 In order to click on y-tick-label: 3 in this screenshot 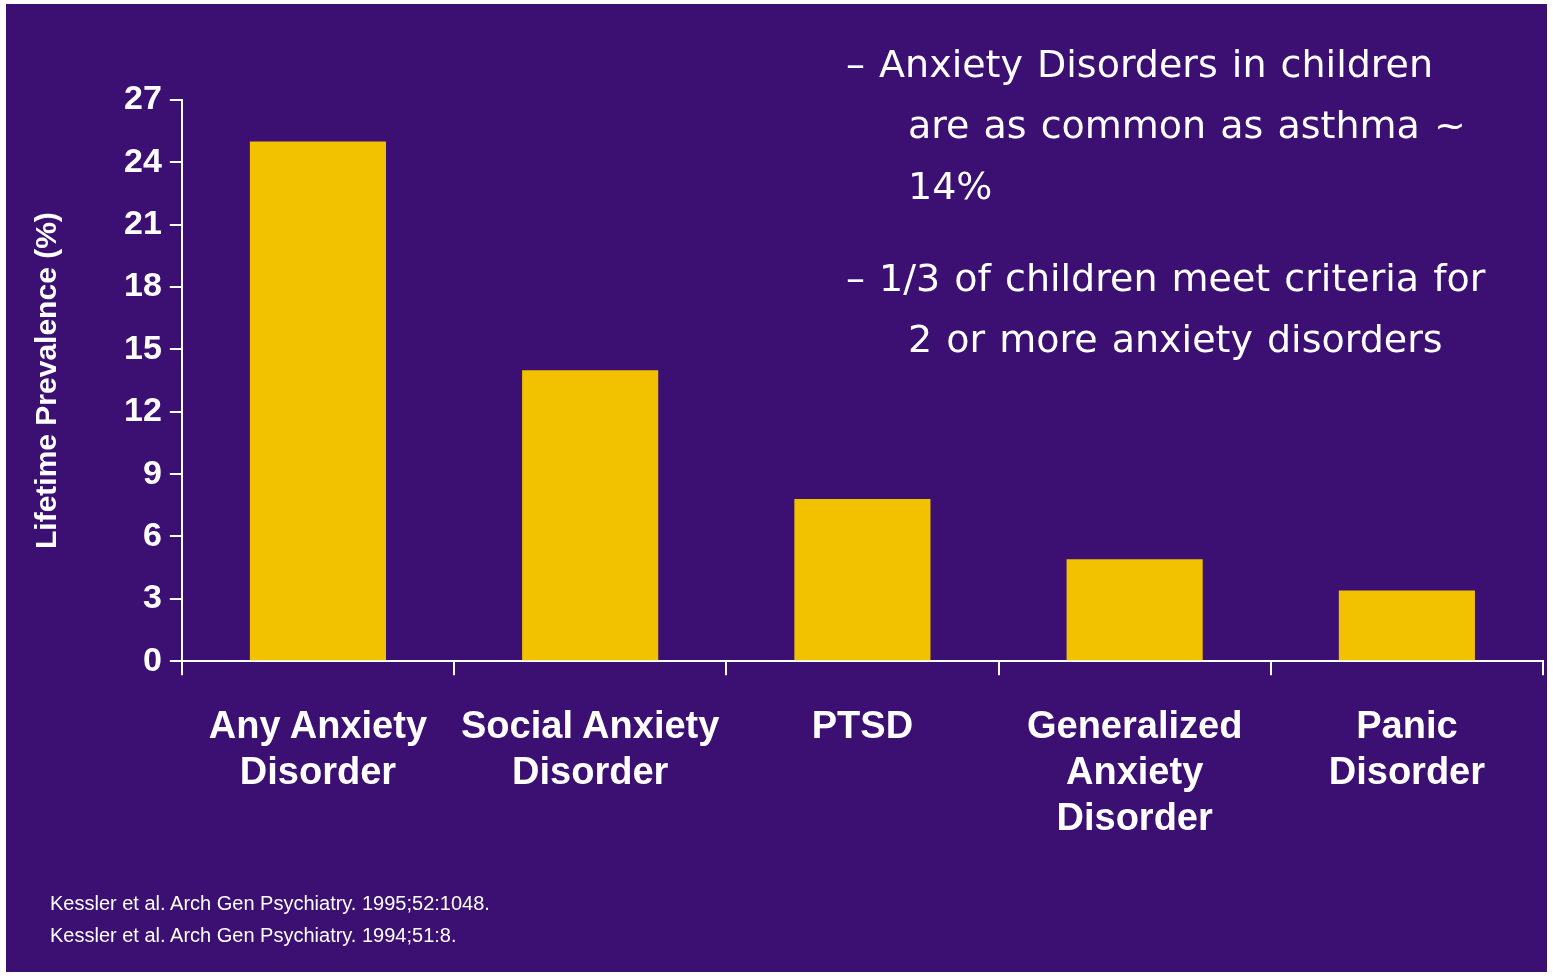, I will do `click(152, 596)`.